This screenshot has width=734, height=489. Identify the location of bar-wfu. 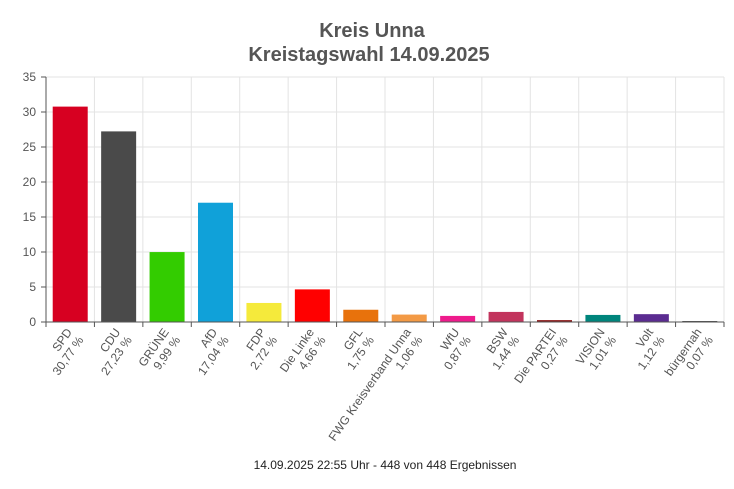
(458, 318).